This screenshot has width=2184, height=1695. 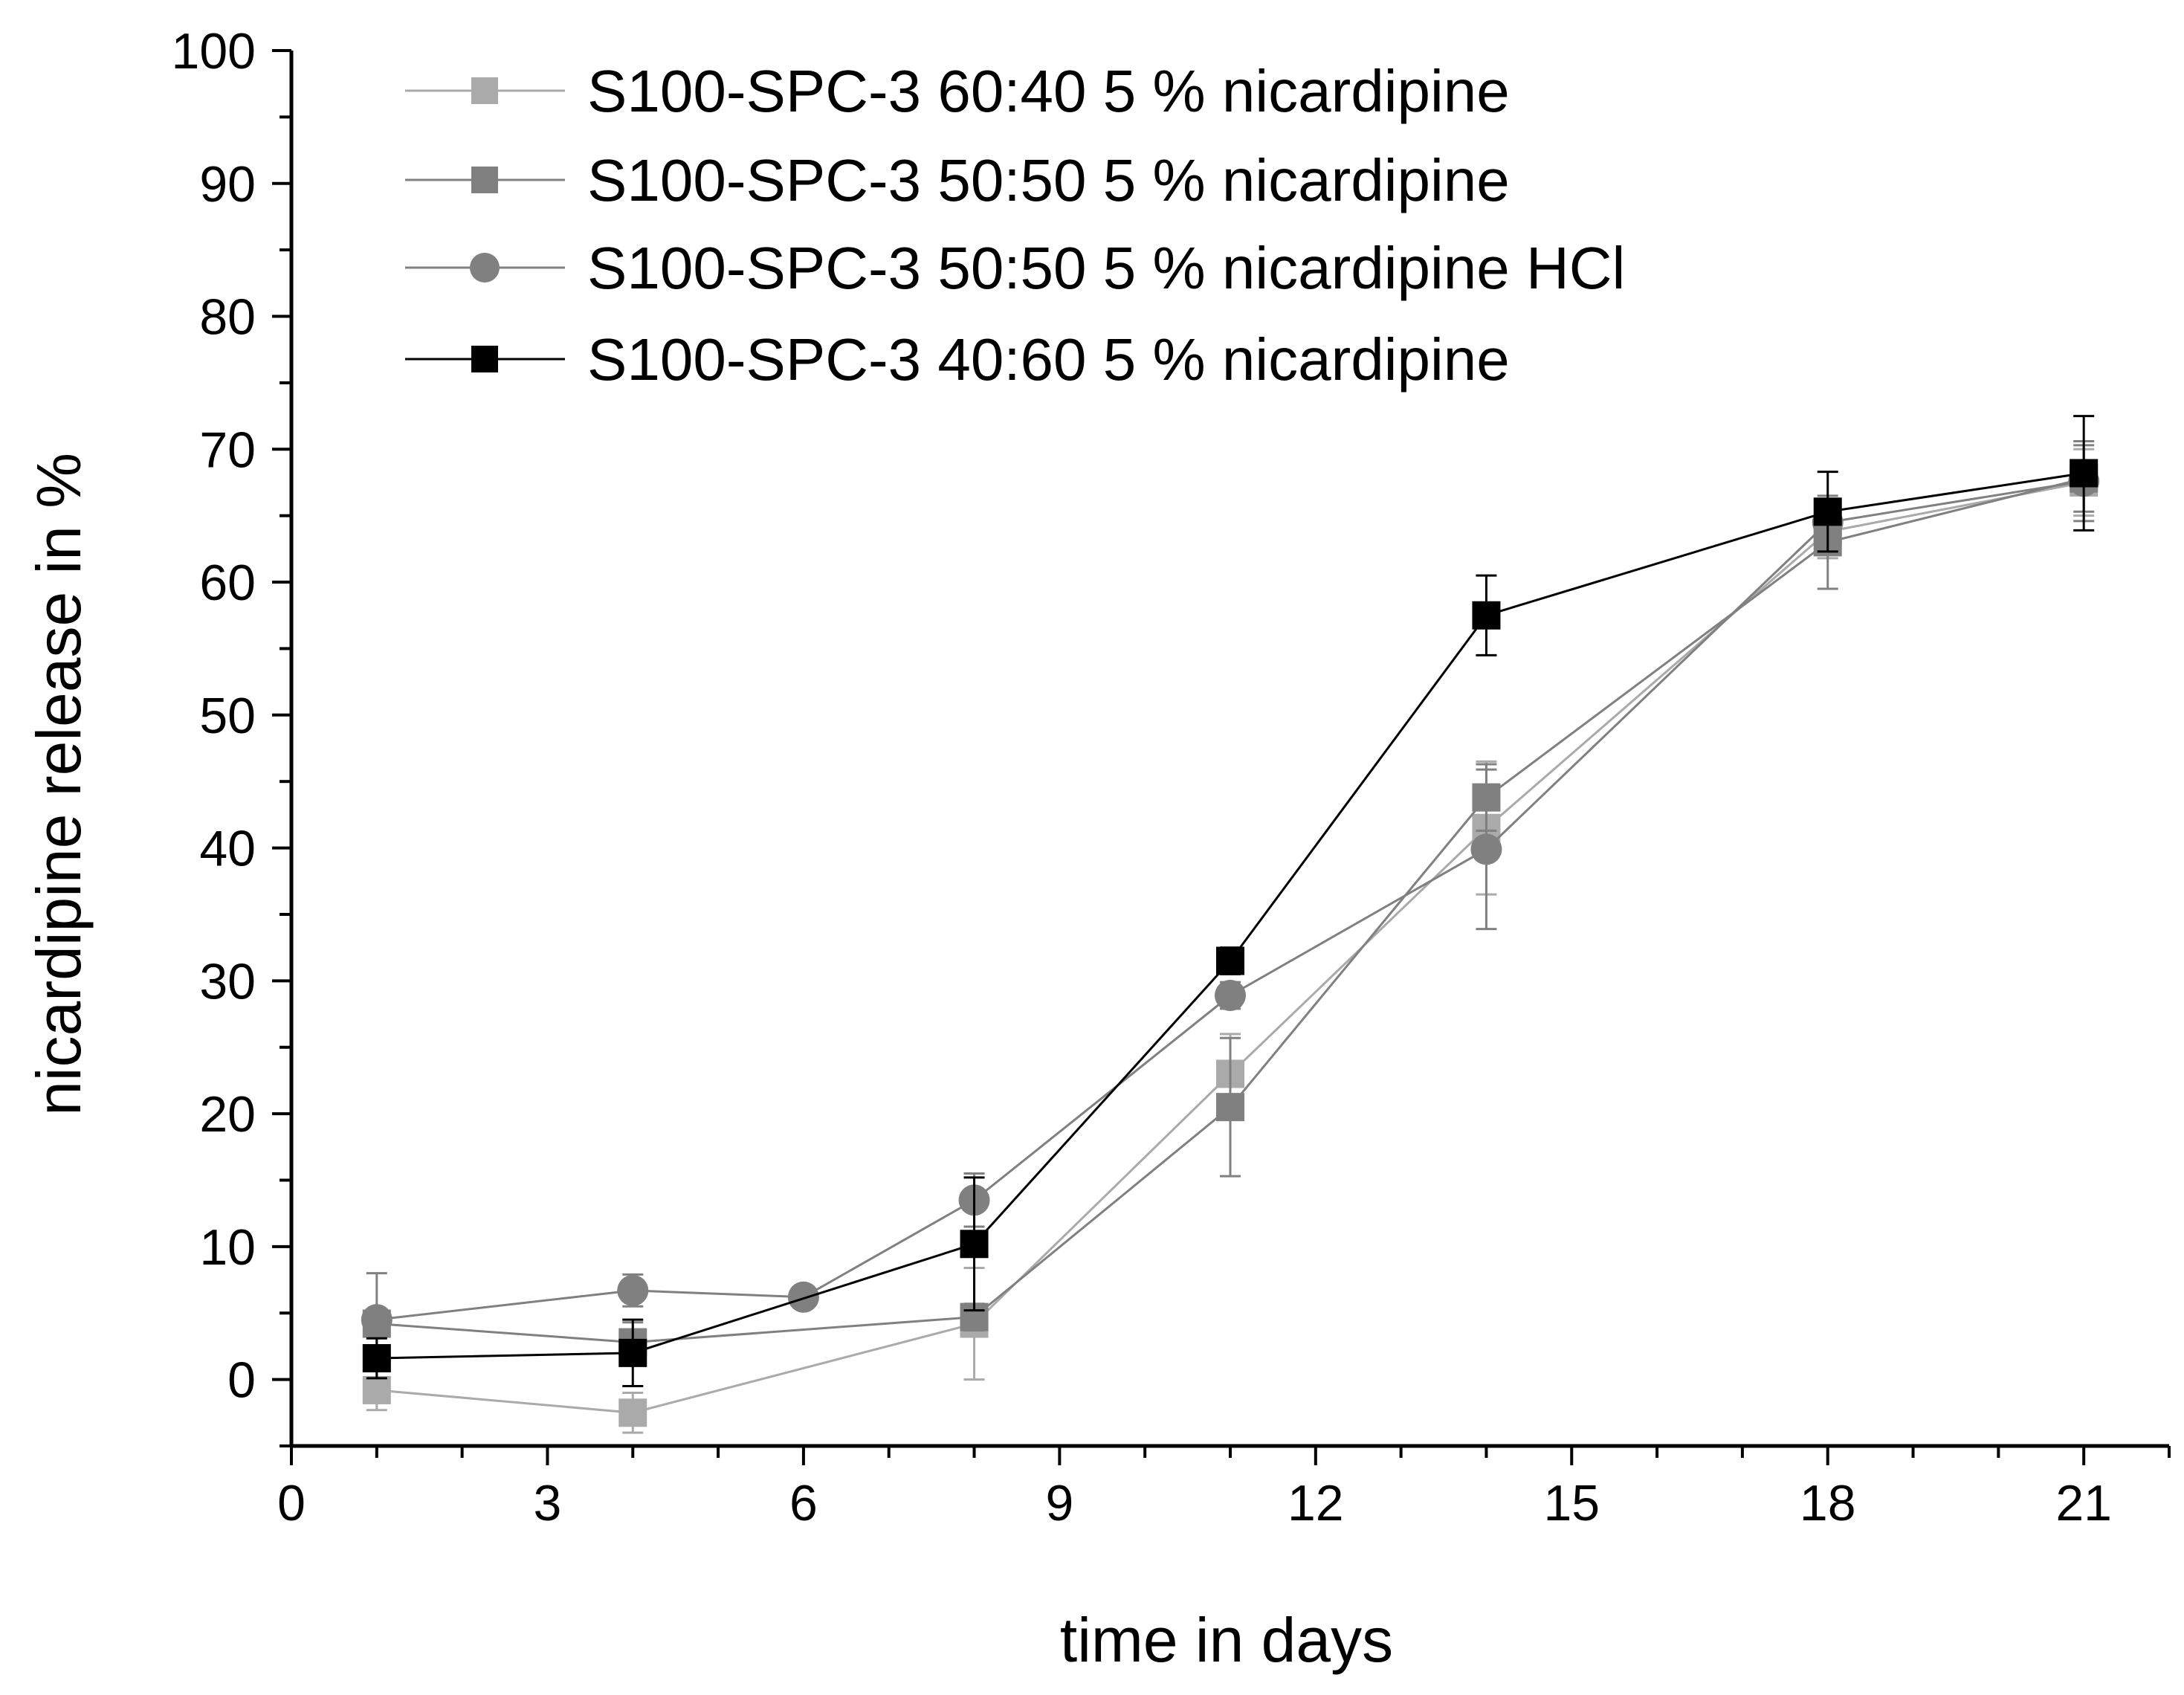 I want to click on y-tick-label: 70, so click(x=228, y=450).